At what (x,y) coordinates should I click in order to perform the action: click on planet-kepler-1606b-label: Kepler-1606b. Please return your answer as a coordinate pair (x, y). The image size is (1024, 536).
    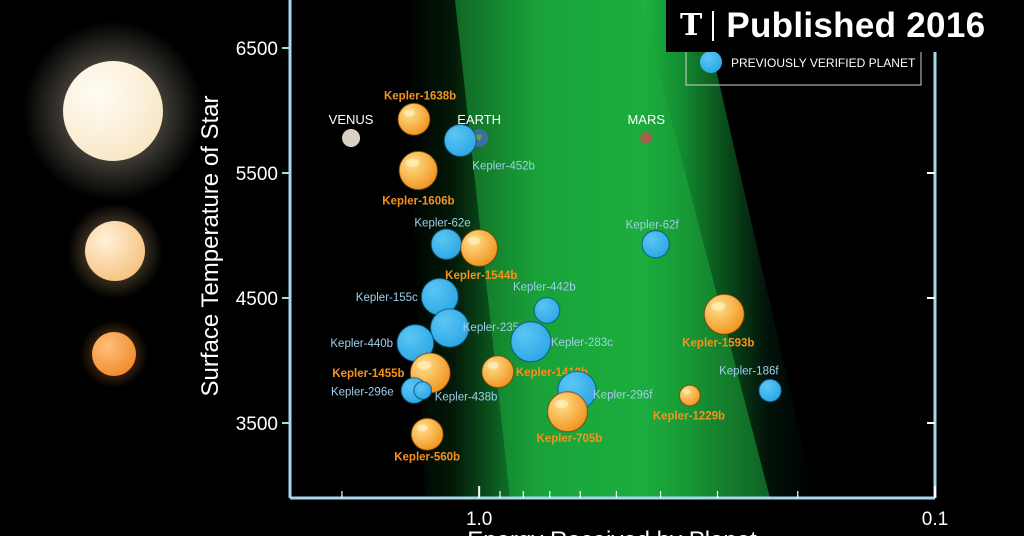
    Looking at the image, I should click on (418, 202).